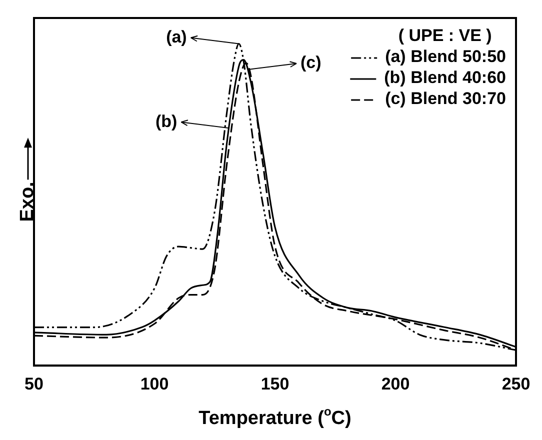  Describe the element at coordinates (166, 121) in the screenshot. I see `annotation: (b)` at that location.